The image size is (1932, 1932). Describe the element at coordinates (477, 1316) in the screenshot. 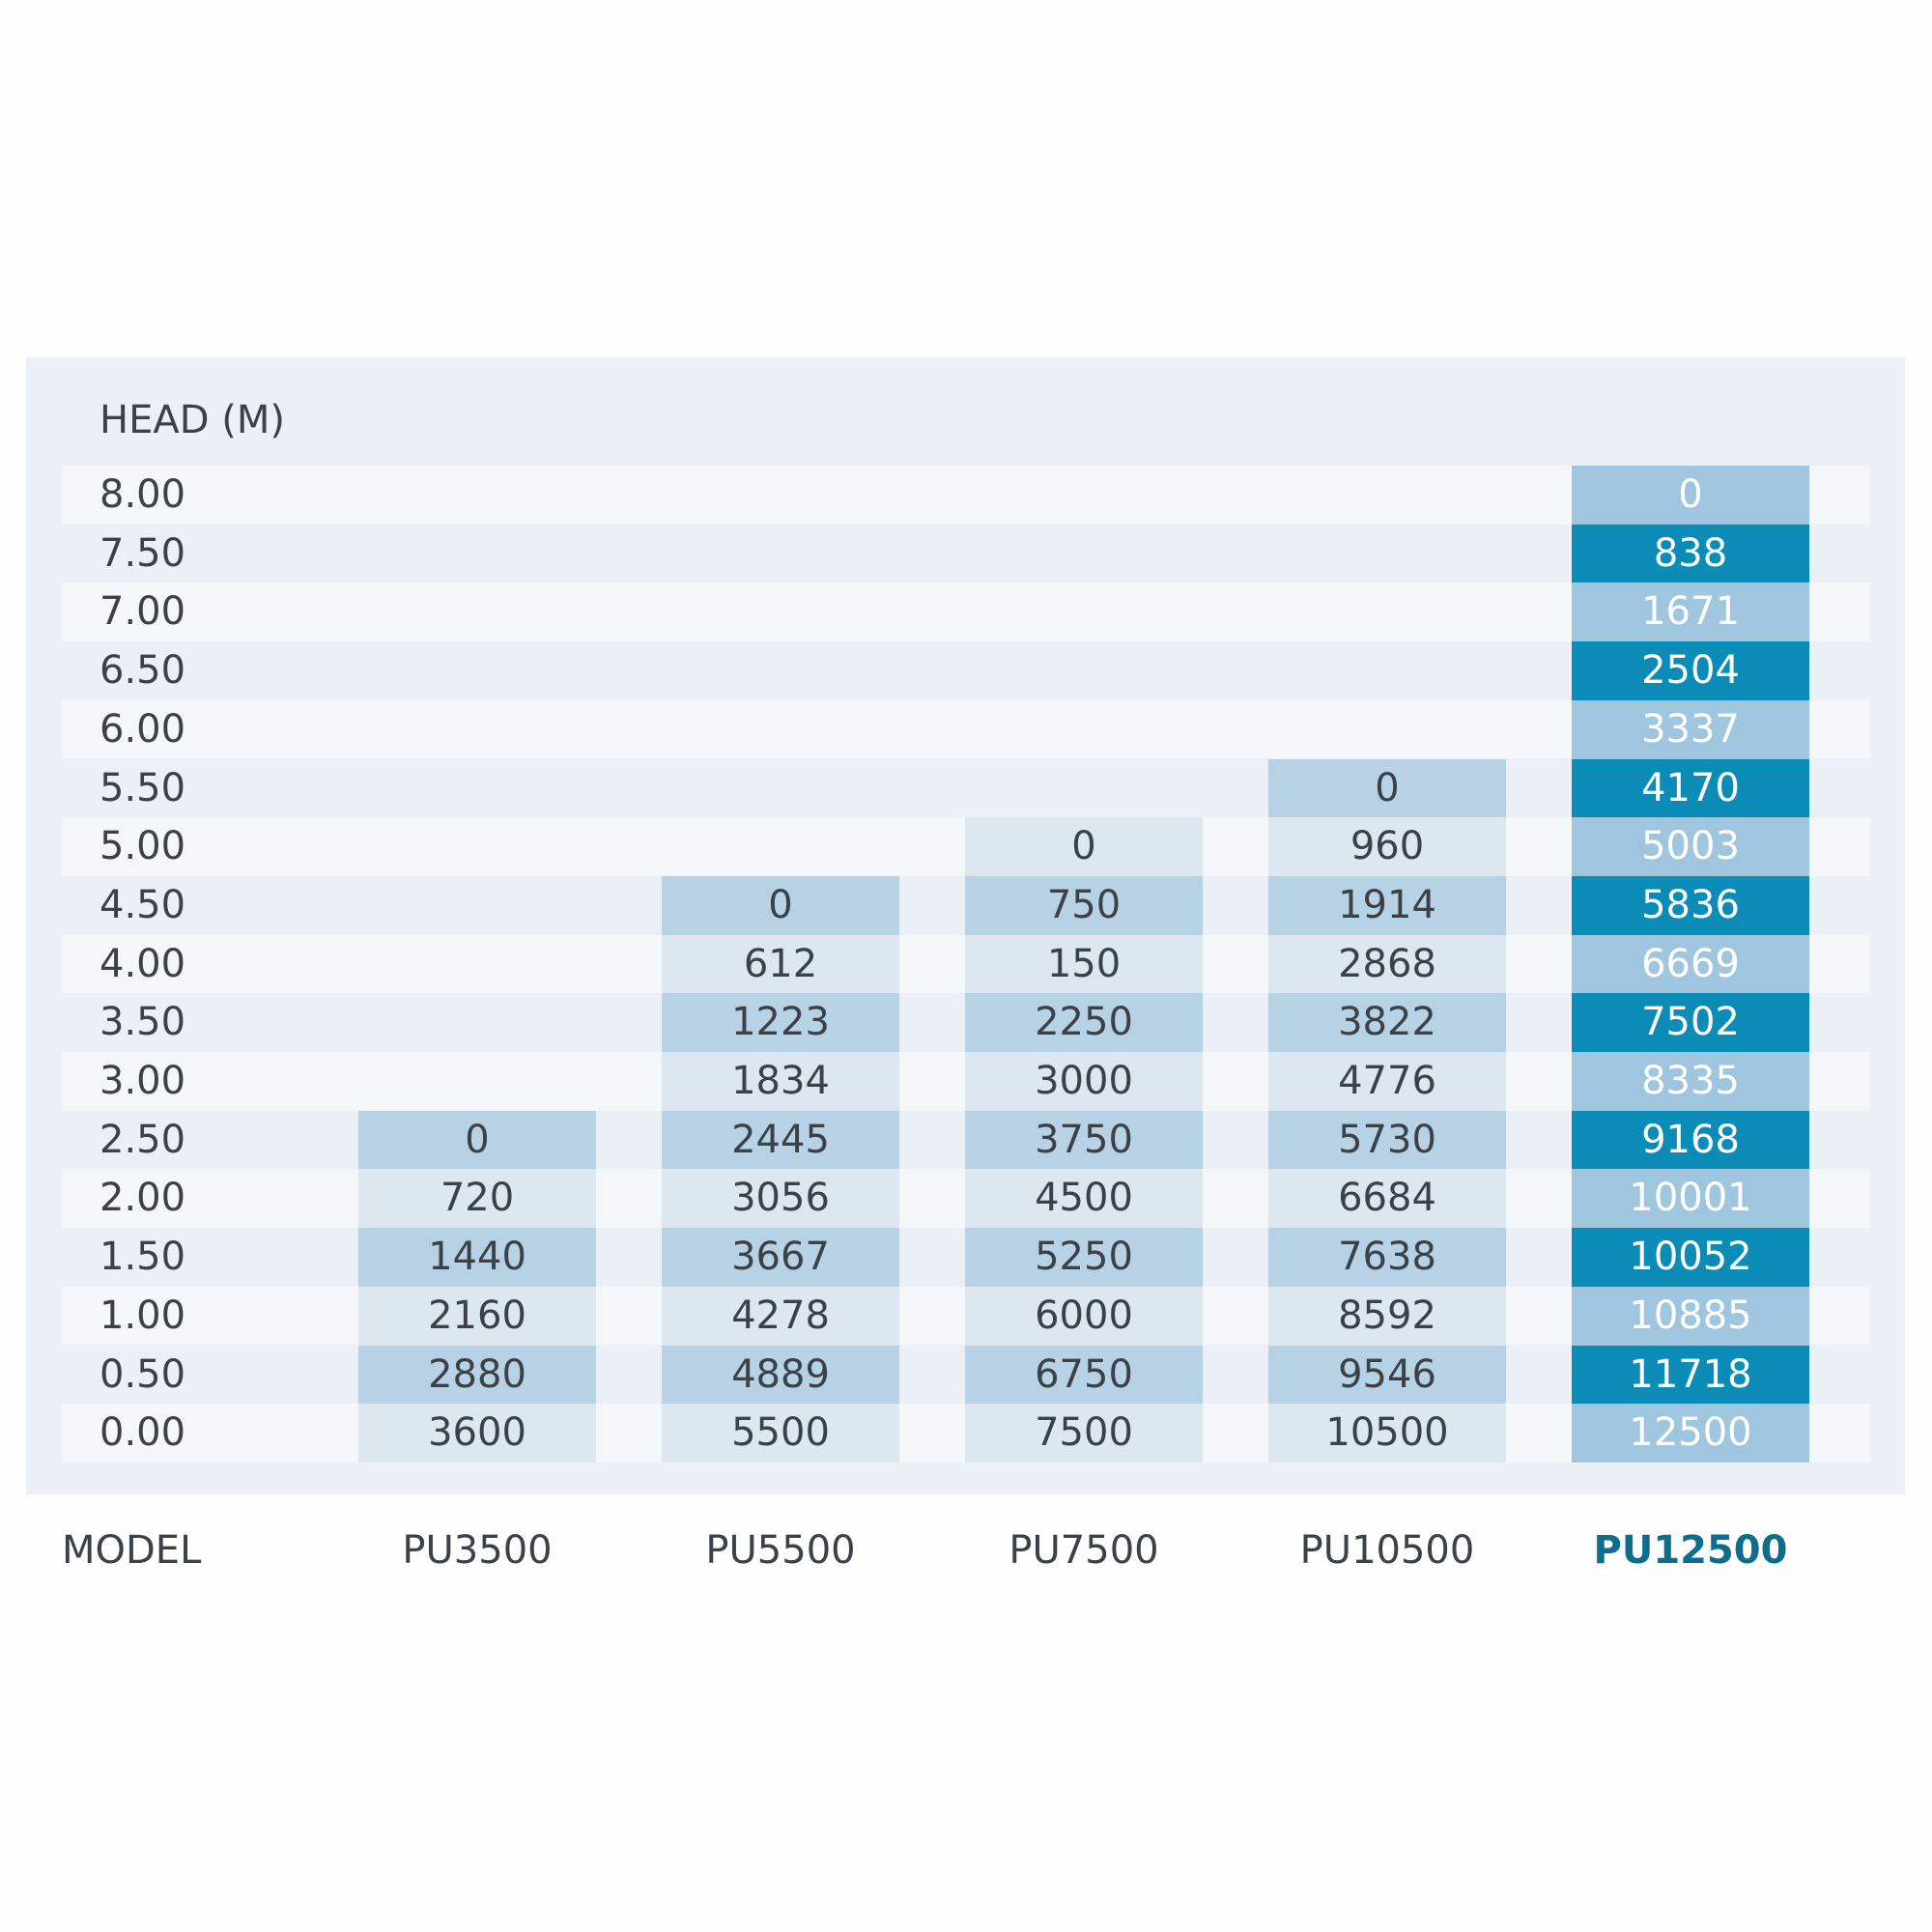

I see `flow-cell: 2160` at that location.